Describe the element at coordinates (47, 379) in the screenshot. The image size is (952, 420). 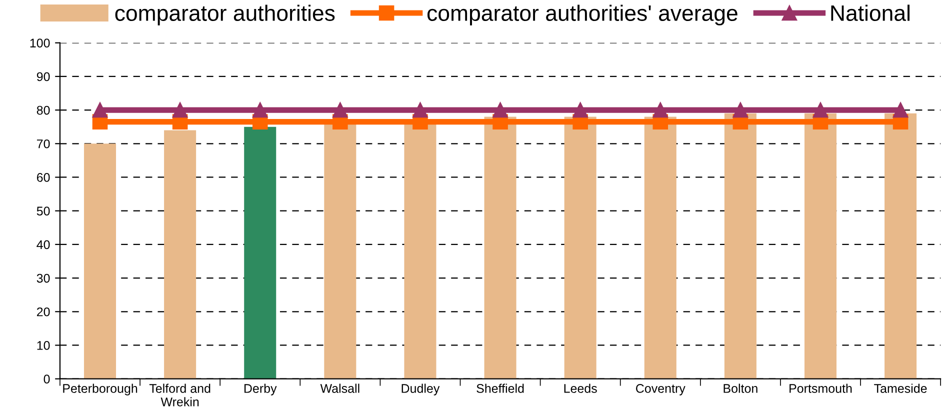
I see `y-tick-label: 0` at that location.